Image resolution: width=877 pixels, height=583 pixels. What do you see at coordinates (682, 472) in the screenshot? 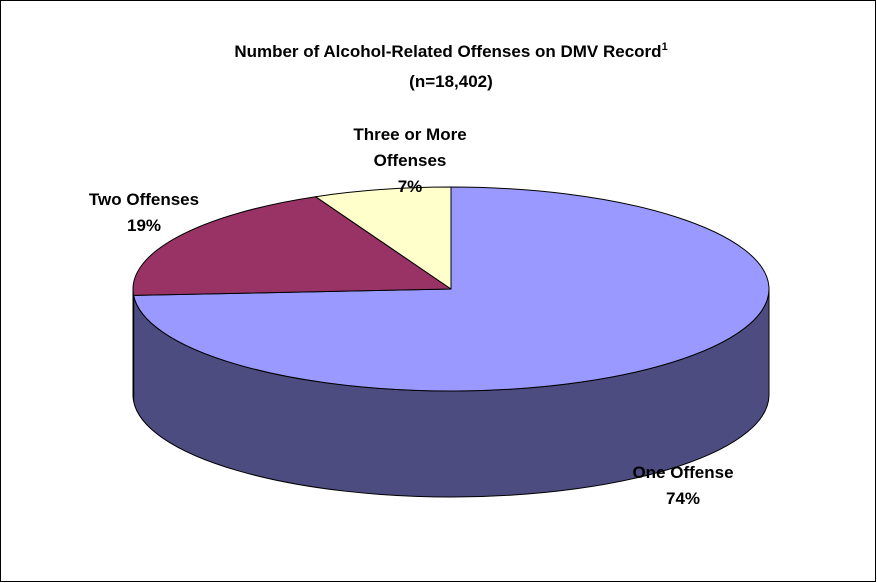
I see `slice-name-label: One Offense` at bounding box center [682, 472].